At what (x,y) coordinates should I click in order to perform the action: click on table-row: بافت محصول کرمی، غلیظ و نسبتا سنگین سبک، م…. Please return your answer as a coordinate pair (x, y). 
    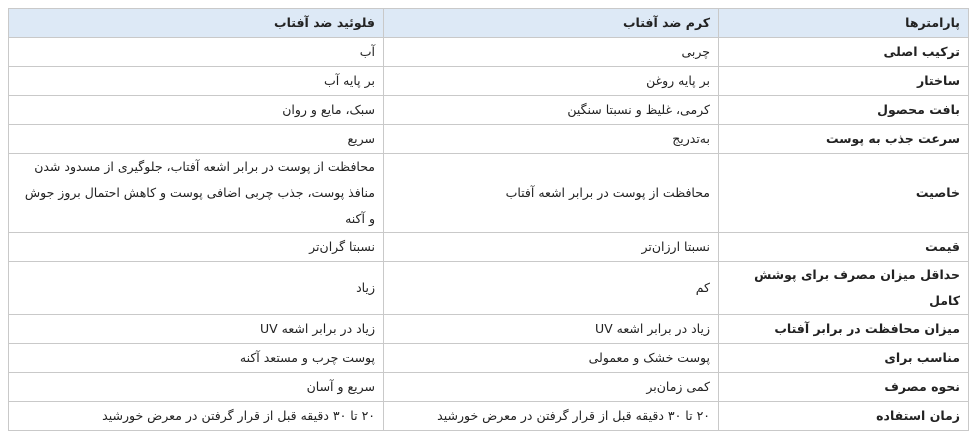
    Looking at the image, I should click on (488, 110).